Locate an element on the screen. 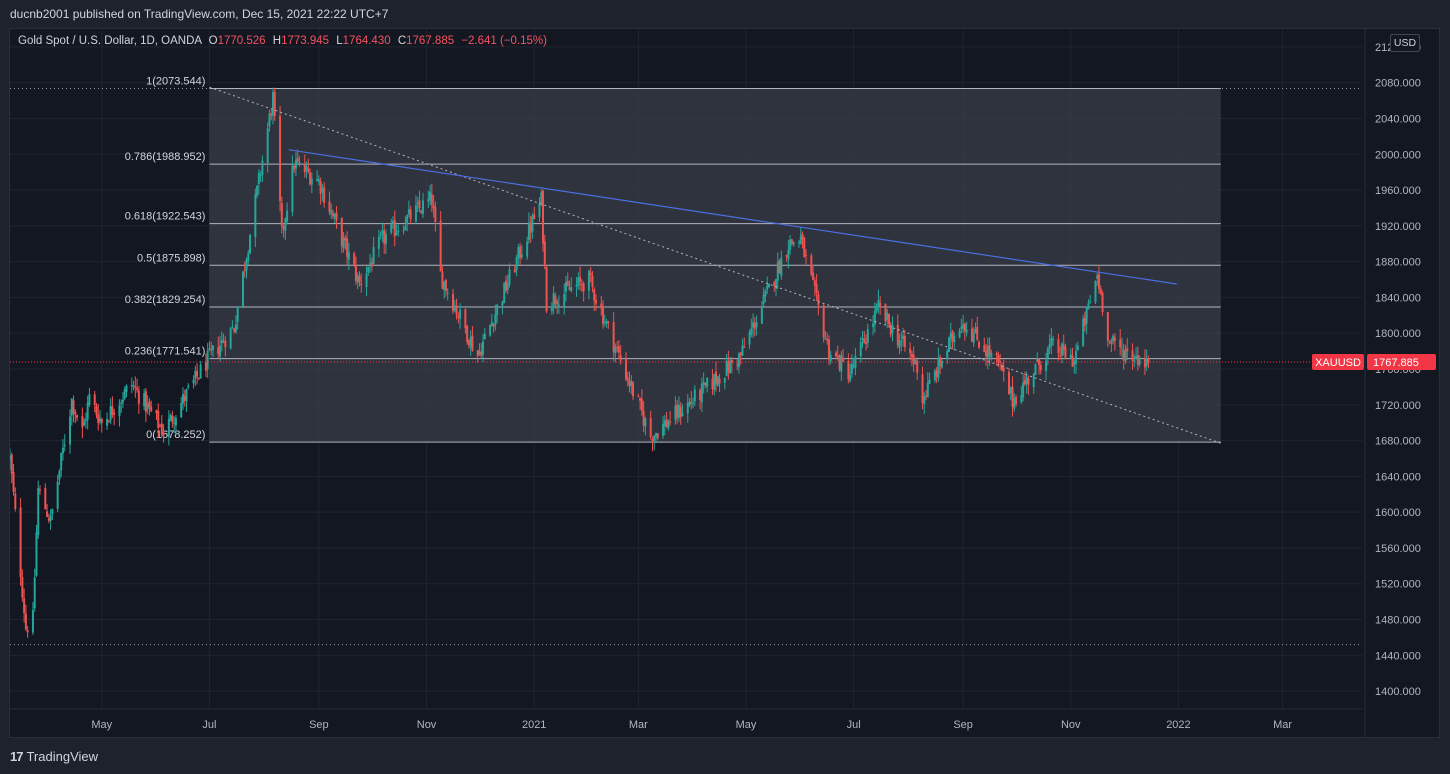 The image size is (1450, 774). time-tick-label: May is located at coordinates (746, 725).